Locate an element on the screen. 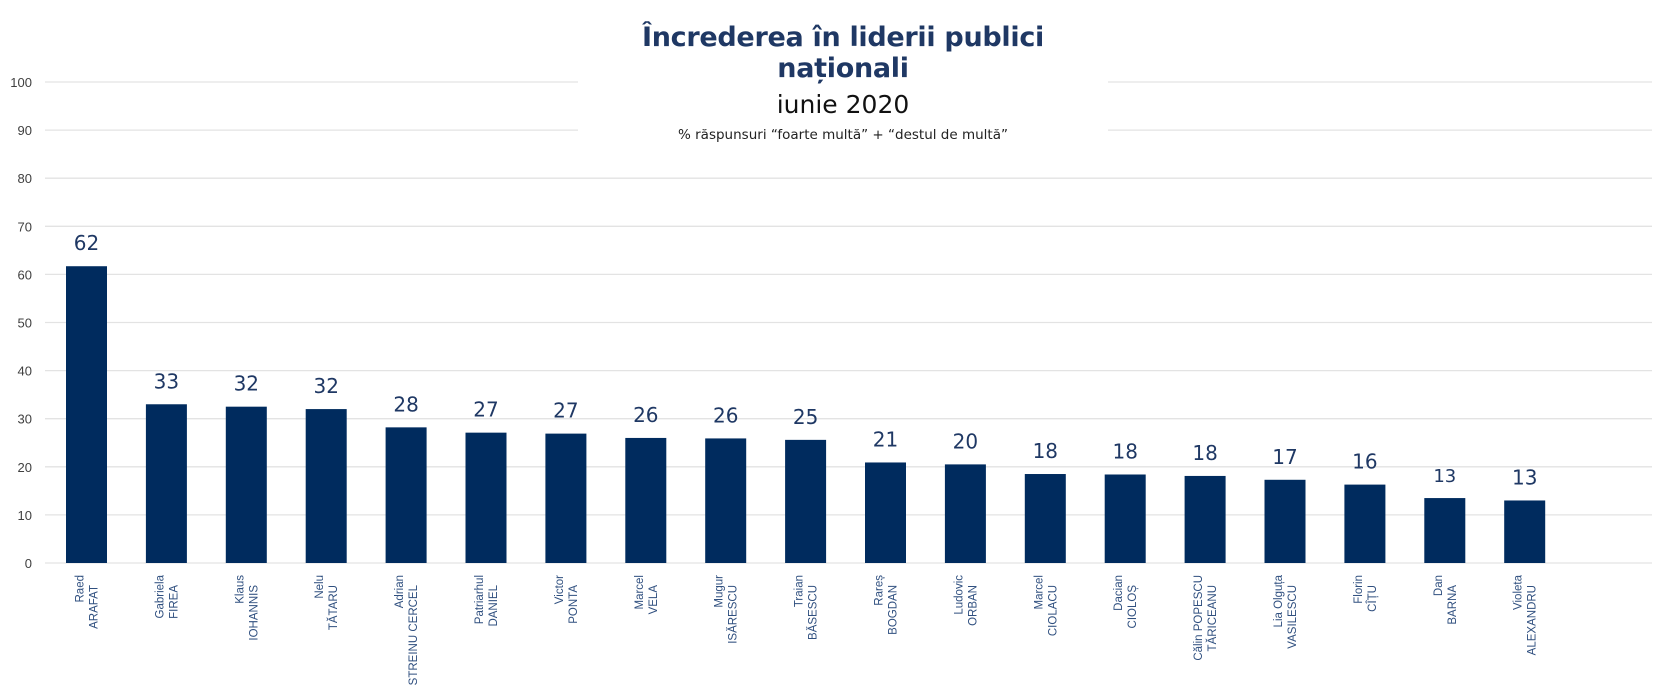 The width and height of the screenshot is (1664, 700). x-tick-label-line1: Patriarhul is located at coordinates (480, 599).